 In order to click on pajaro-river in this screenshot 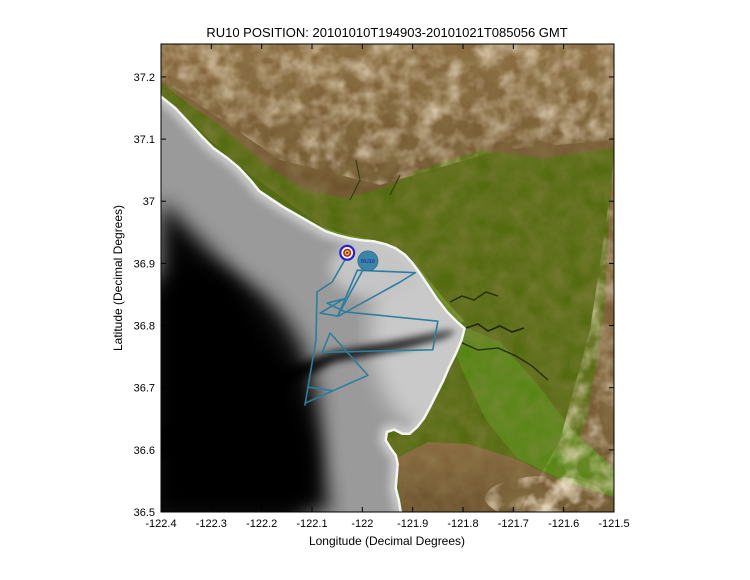, I will do `click(474, 297)`.